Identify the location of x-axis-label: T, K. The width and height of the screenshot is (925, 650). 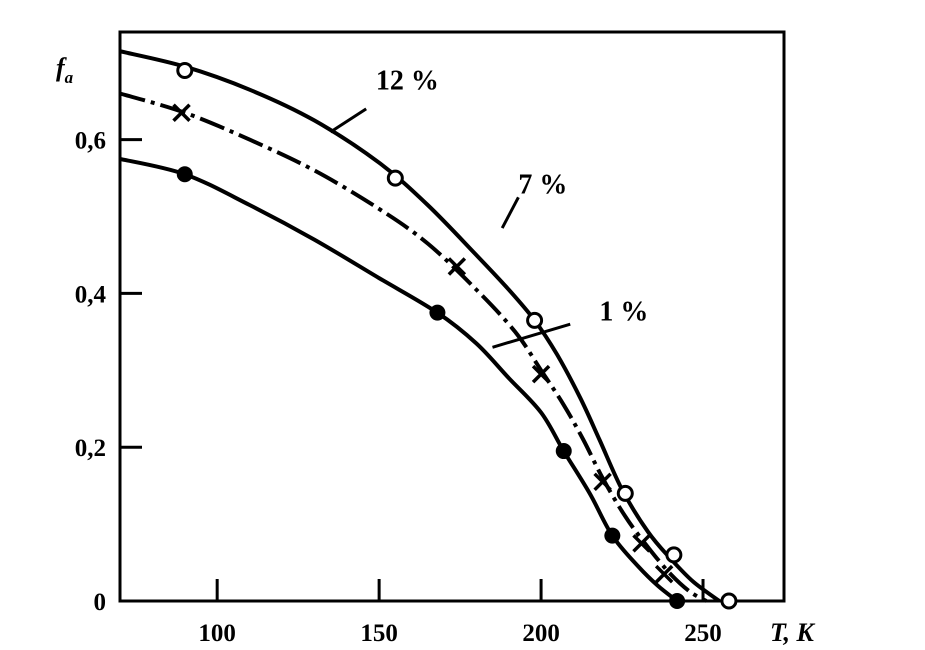
(792, 632).